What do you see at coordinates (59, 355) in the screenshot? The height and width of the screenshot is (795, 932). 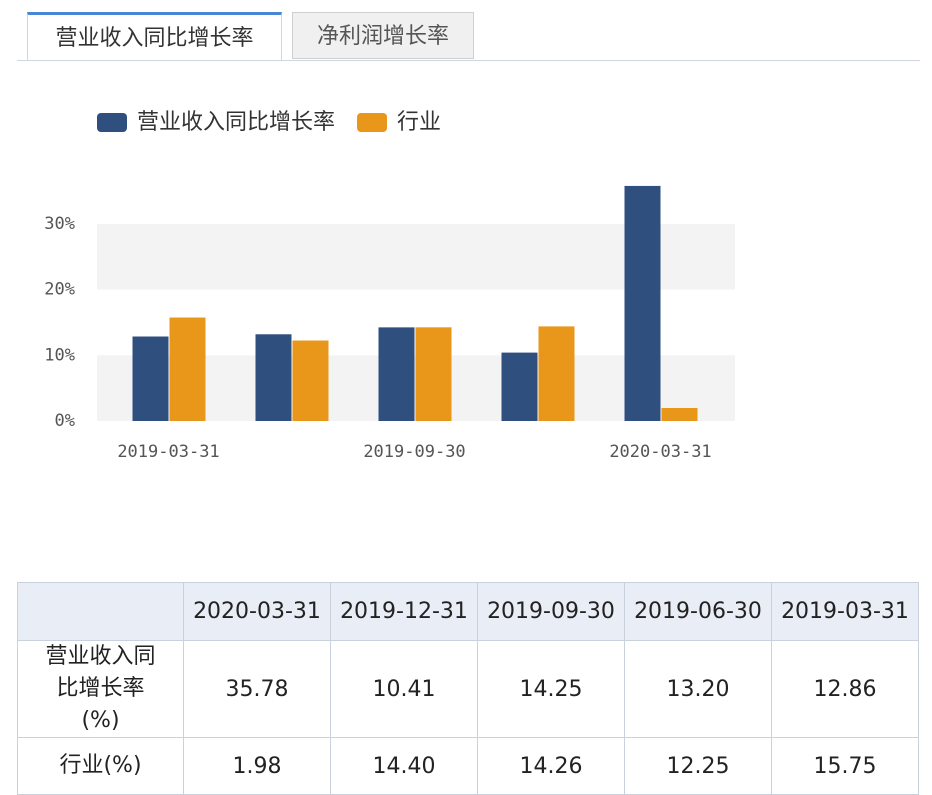 I see `y-tick-label: 10%` at bounding box center [59, 355].